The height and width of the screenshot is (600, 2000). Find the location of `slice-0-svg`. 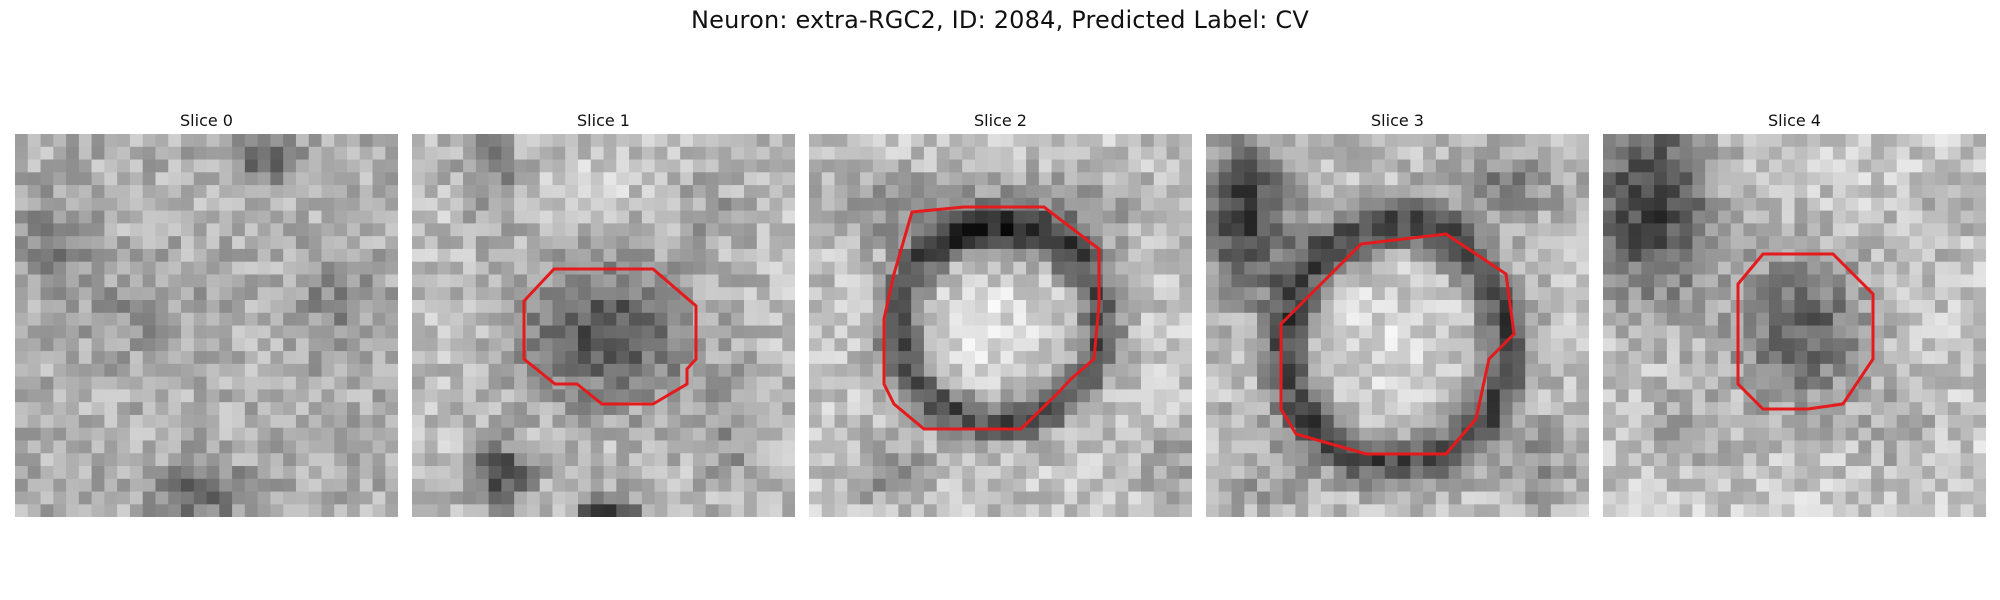

slice-0-svg is located at coordinates (206, 325).